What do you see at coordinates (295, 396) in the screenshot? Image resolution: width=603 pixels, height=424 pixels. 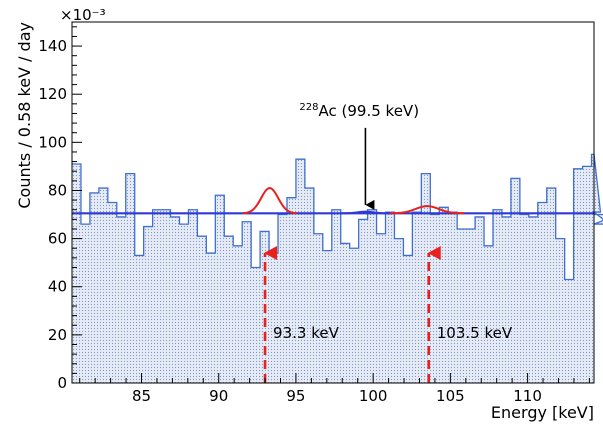 I see `x-tick-label: 95` at bounding box center [295, 396].